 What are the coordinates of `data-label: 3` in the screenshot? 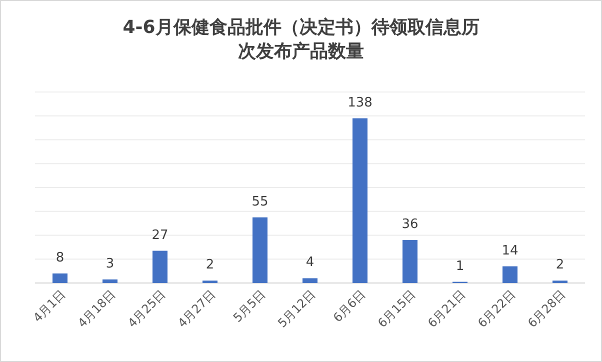 It's located at (110, 264).